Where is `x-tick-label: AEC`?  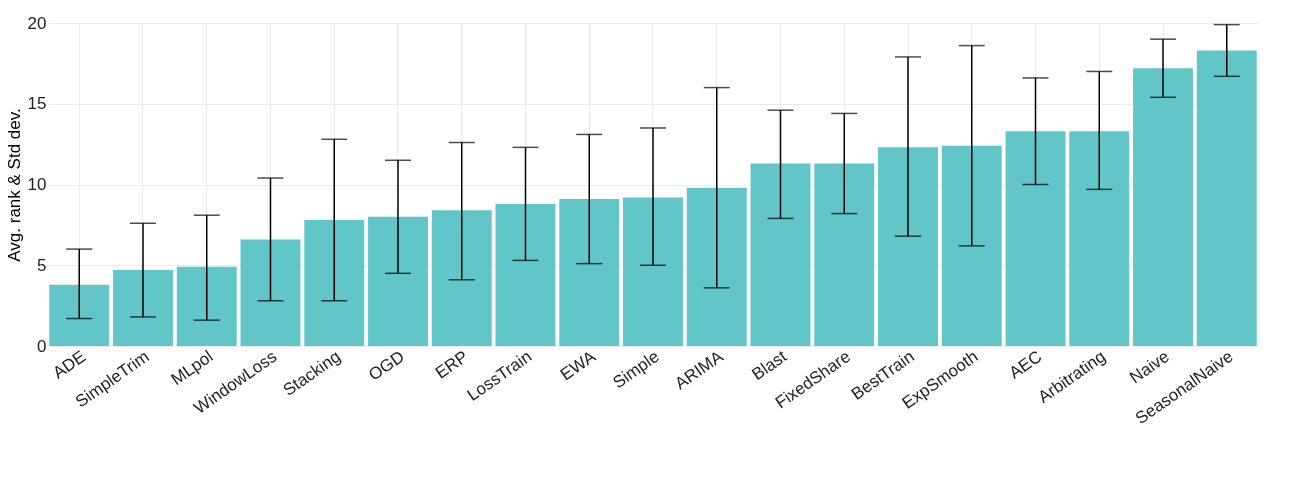 x-tick-label: AEC is located at coordinates (1025, 364).